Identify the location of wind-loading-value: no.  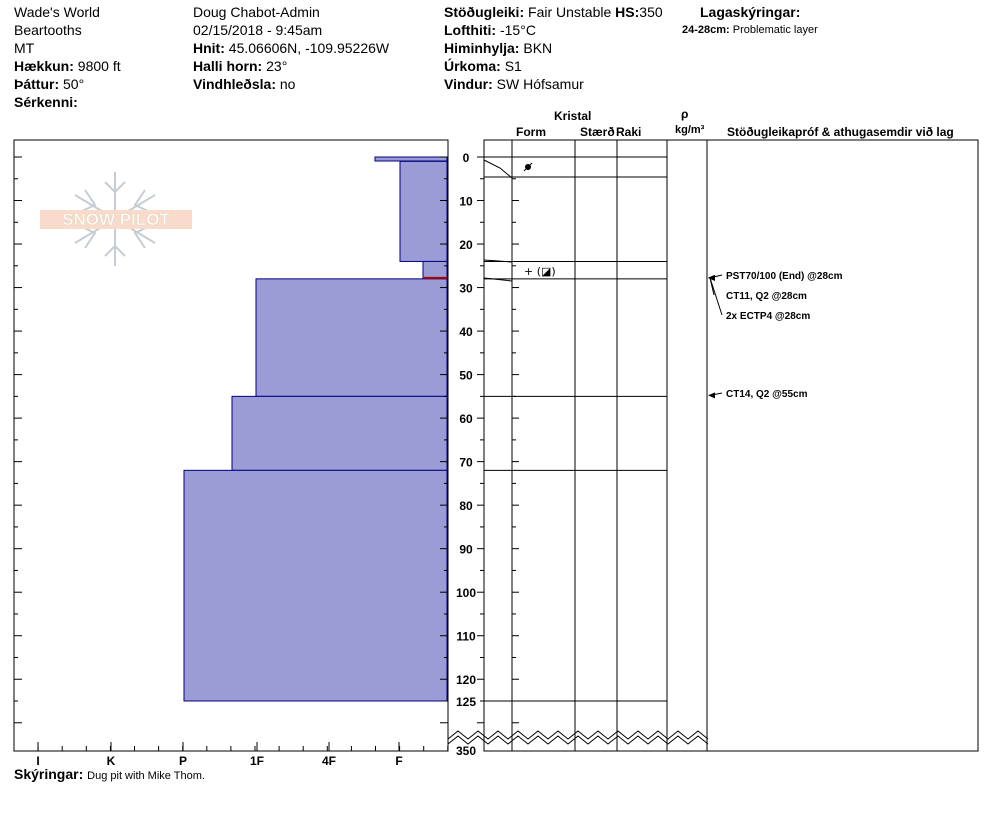
(287, 84).